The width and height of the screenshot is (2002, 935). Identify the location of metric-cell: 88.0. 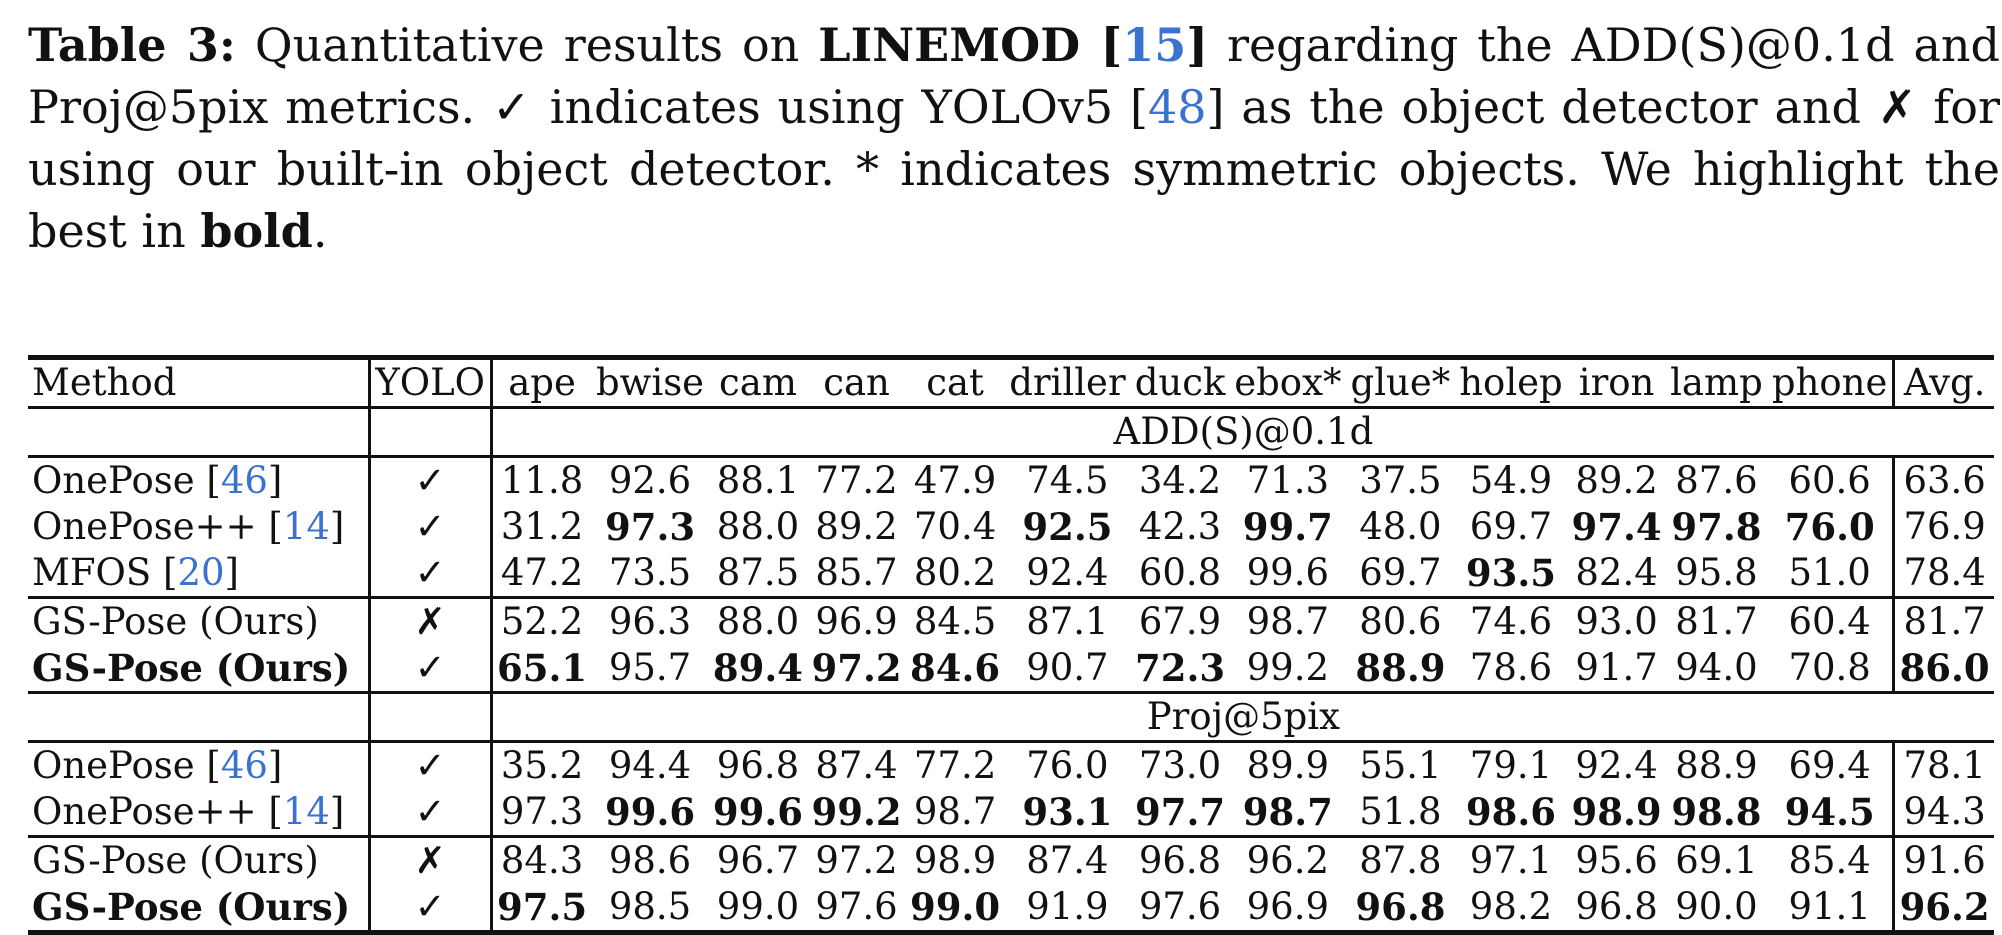
(758, 526).